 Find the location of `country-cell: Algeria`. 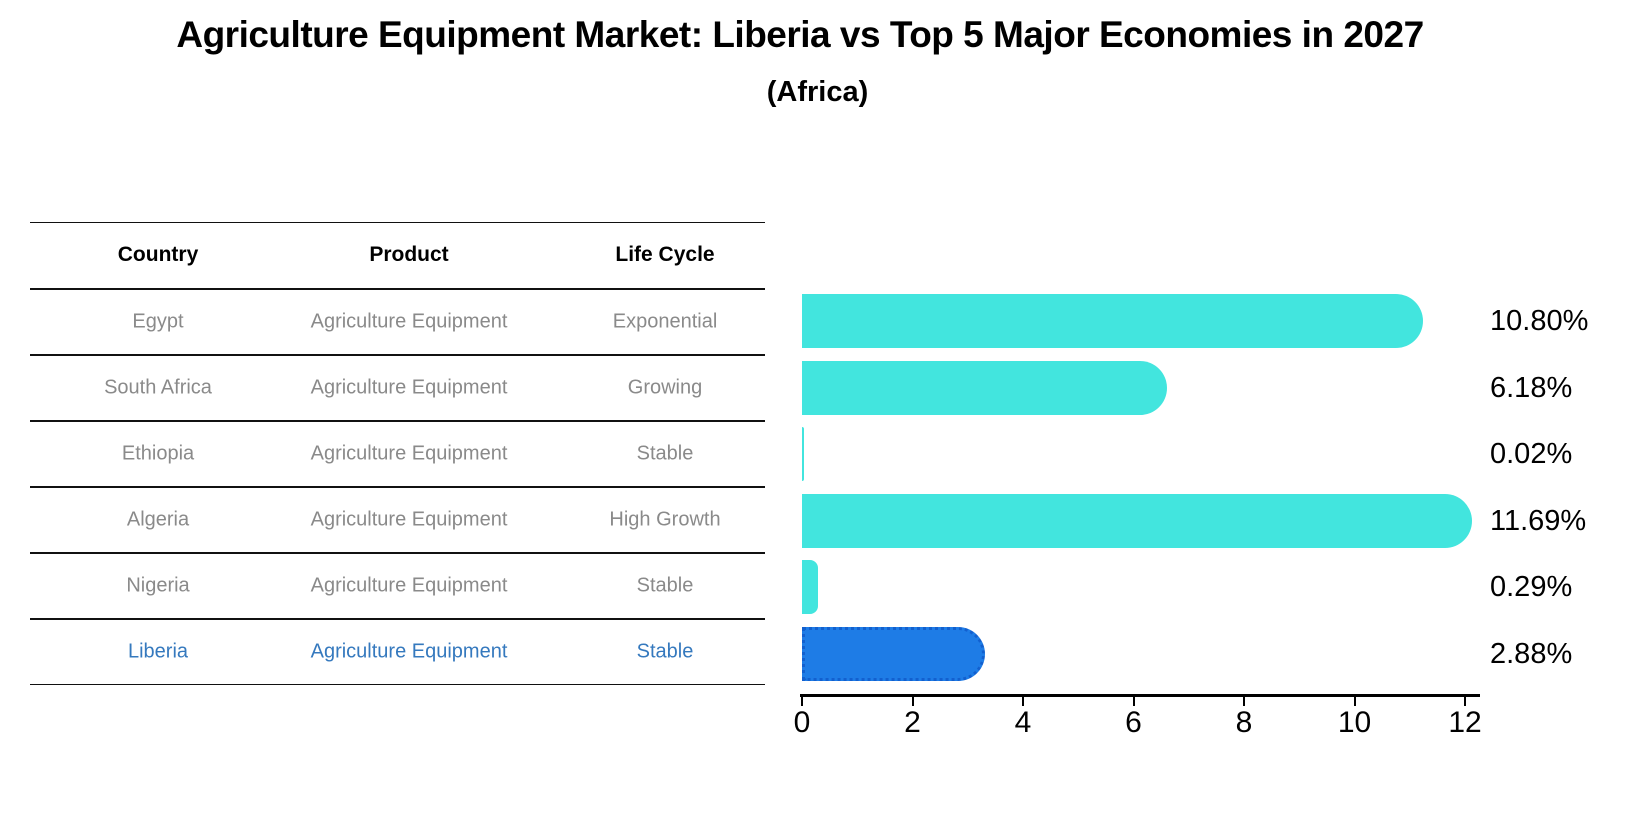

country-cell: Algeria is located at coordinates (158, 519).